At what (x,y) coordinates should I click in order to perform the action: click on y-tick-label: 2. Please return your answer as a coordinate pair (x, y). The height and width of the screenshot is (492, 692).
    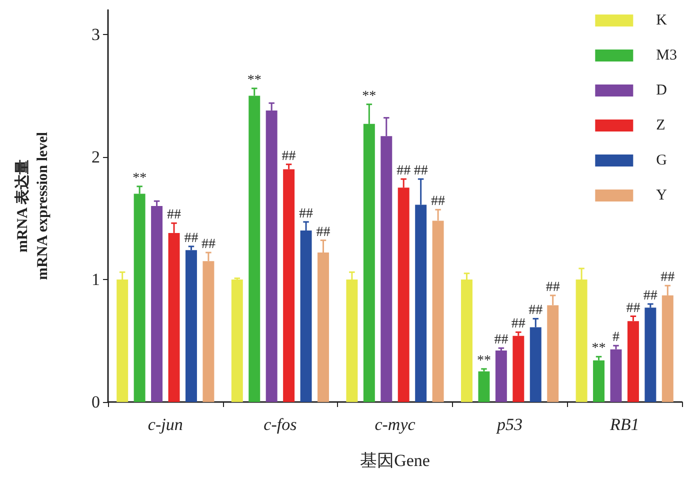
    Looking at the image, I should click on (96, 157).